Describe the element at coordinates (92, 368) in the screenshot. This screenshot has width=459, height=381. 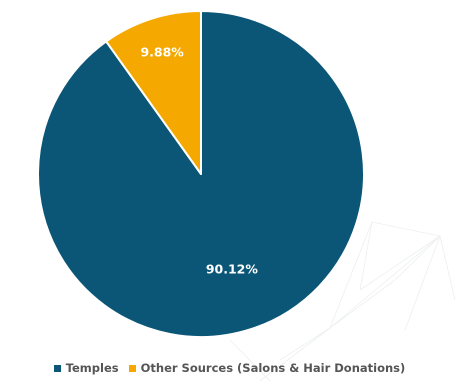
I see `legend-label-temples: Temples` at that location.